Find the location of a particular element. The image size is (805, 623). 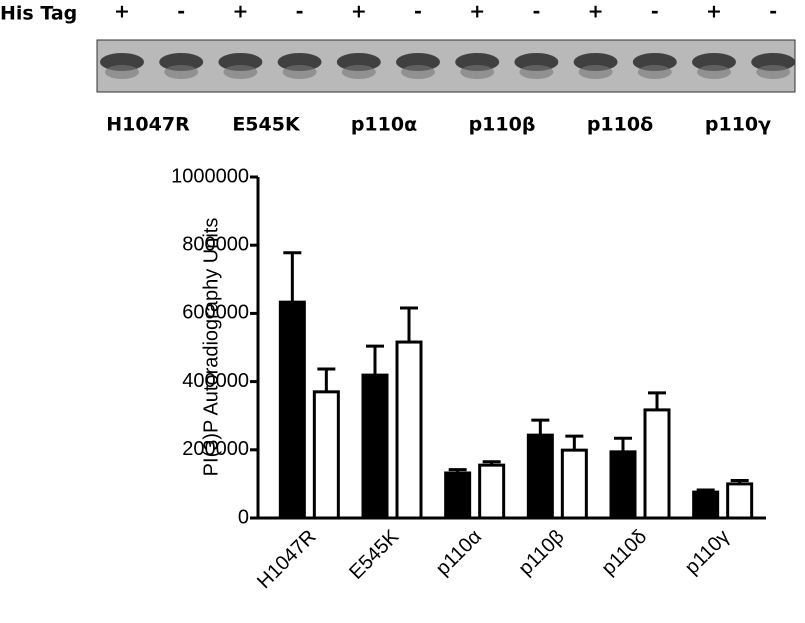

y-axis-title: PI(3)P Autoradiography Units is located at coordinates (211, 347).